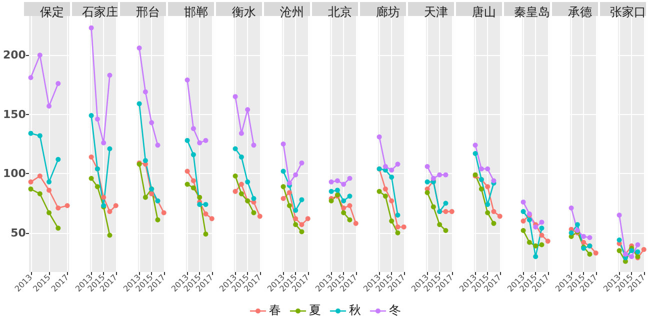 Image resolution: width=650 pixels, height=325 pixels. Describe the element at coordinates (315, 310) in the screenshot. I see `legend-label: 夏` at that location.